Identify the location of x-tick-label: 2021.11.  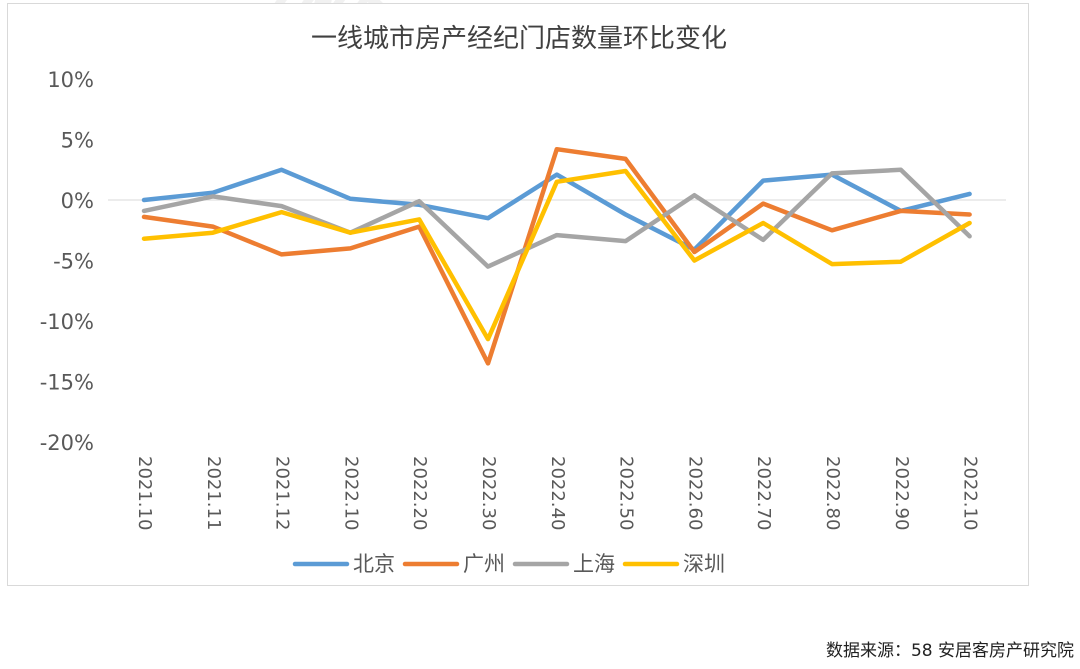
(213, 493).